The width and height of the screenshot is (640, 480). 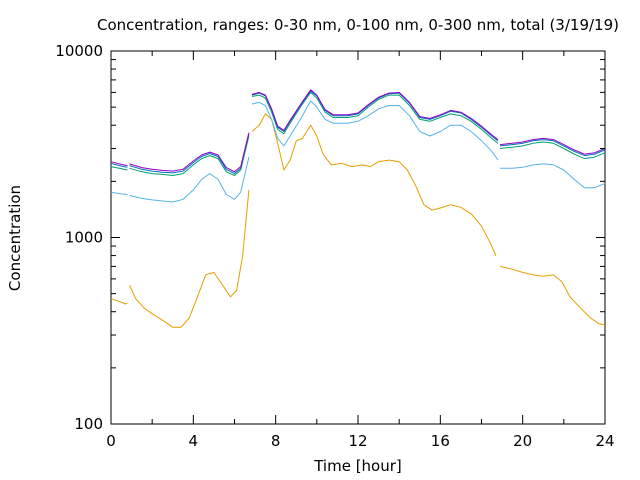 I want to click on y-tick-label: 10000, so click(x=79, y=51).